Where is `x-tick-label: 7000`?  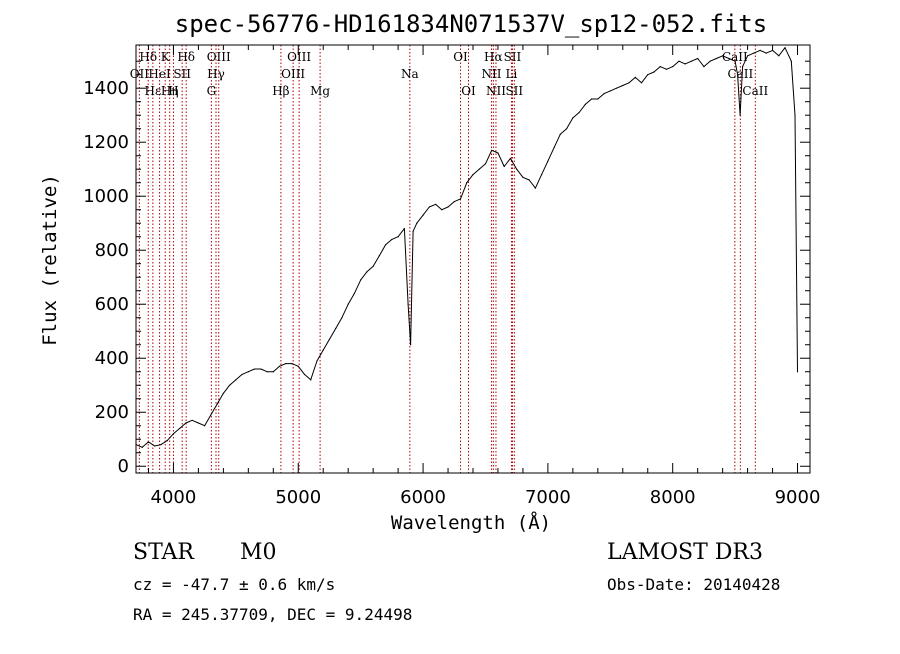 x-tick-label: 7000 is located at coordinates (548, 497).